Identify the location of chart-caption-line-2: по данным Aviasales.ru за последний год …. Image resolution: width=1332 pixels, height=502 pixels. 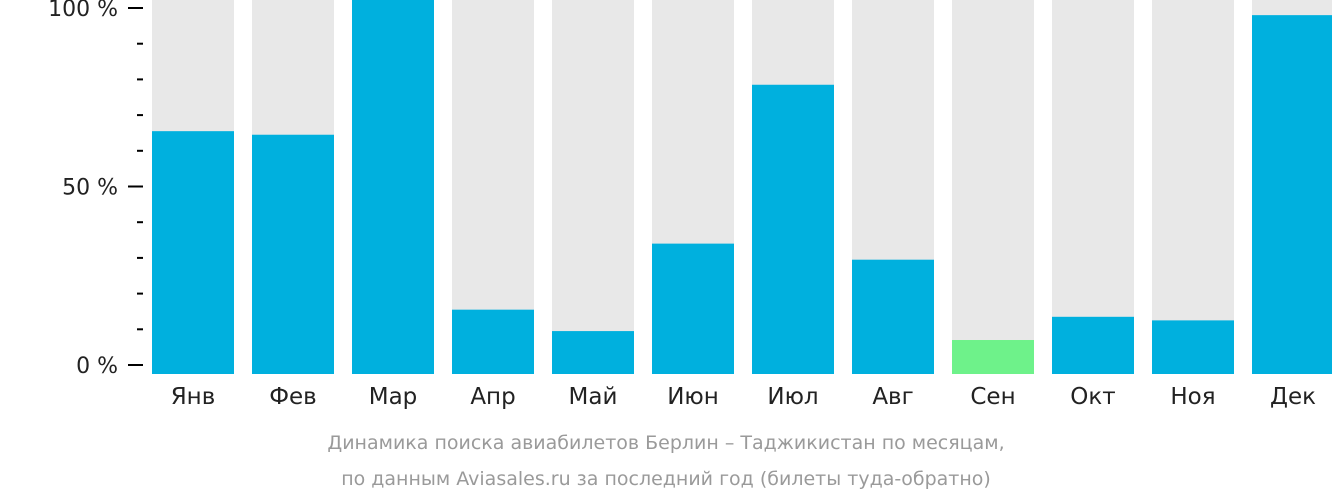
(666, 479).